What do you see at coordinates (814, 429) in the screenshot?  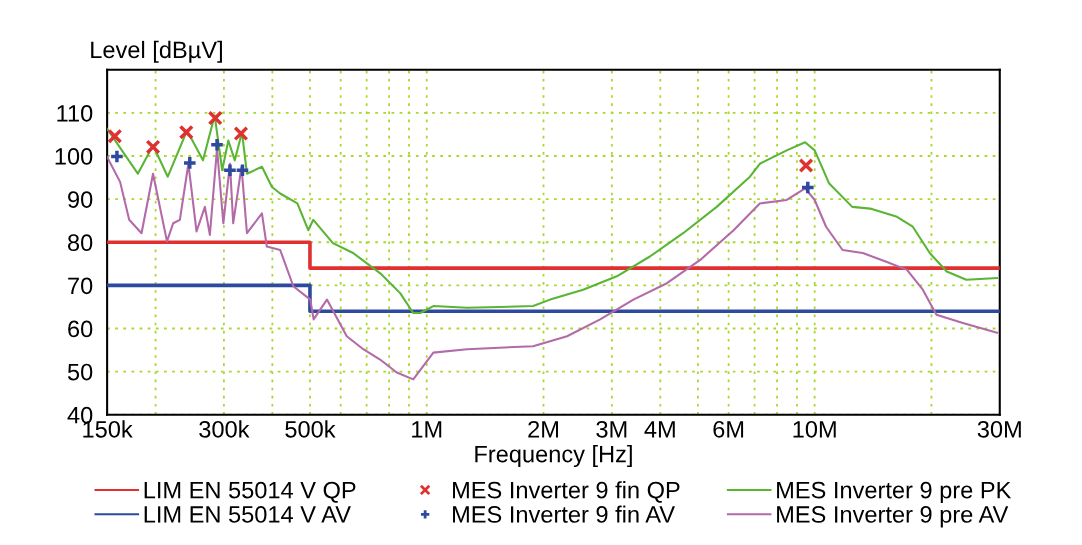 I see `x-tick-label: 10M` at bounding box center [814, 429].